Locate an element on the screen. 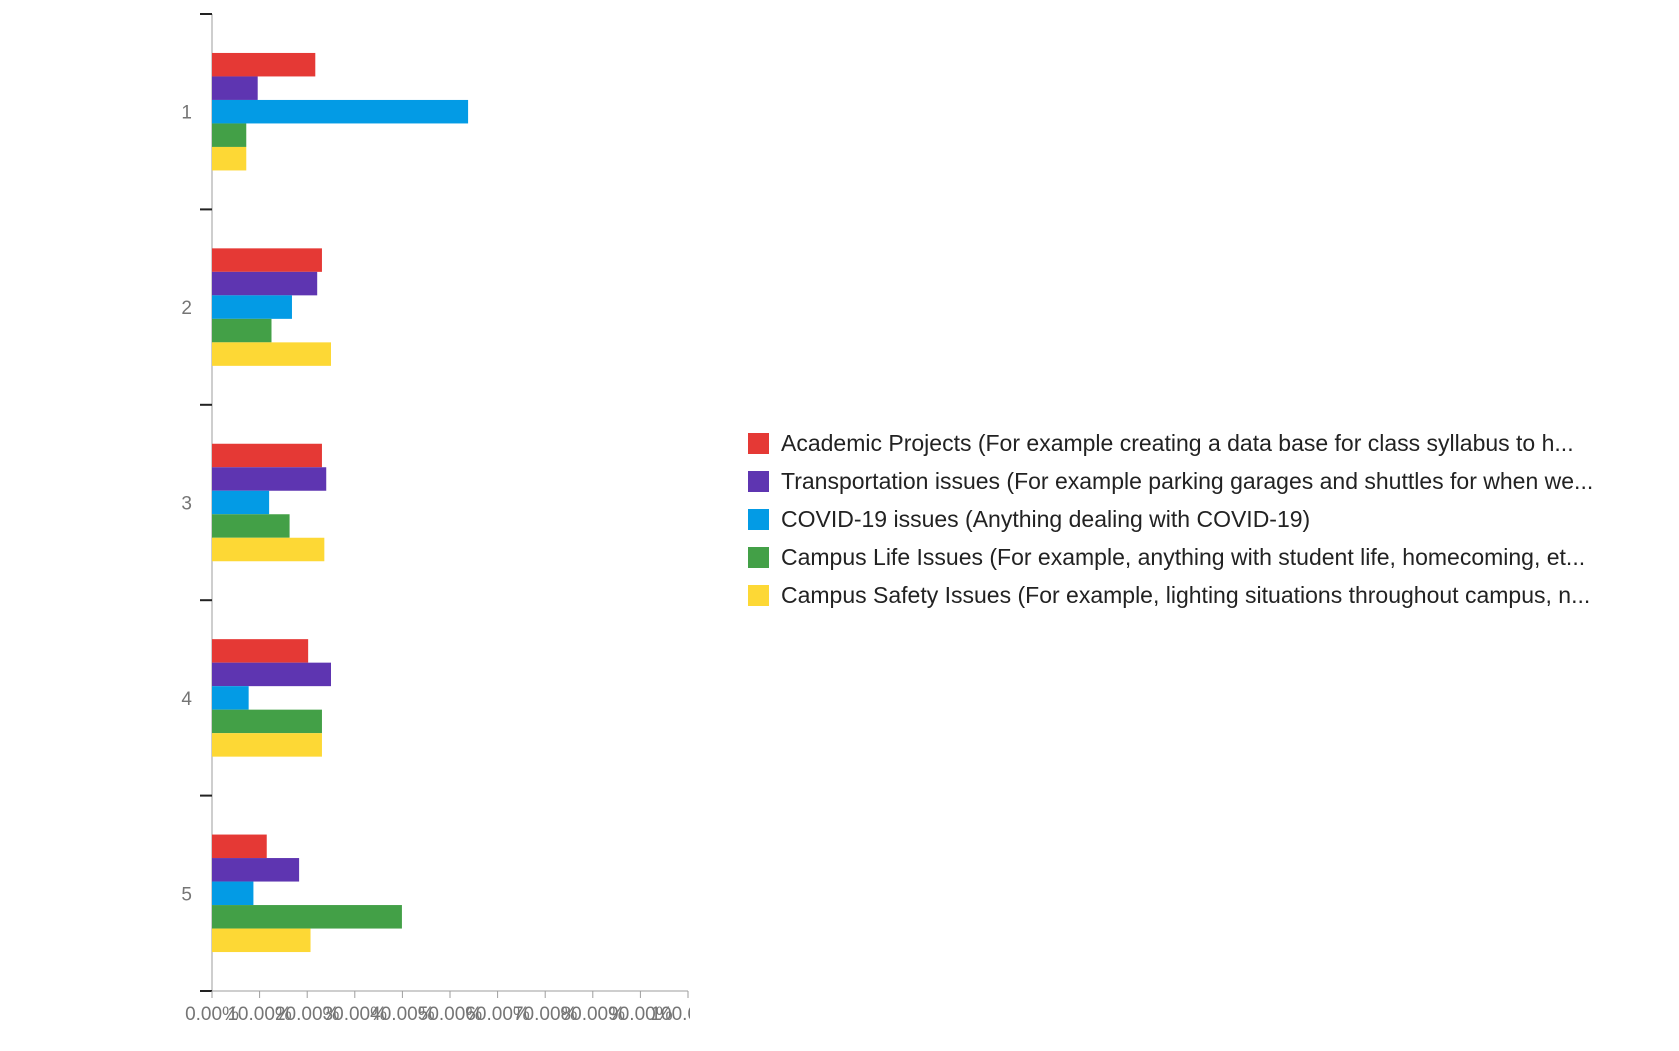  x-tick-label: 80.00% is located at coordinates (593, 1014).